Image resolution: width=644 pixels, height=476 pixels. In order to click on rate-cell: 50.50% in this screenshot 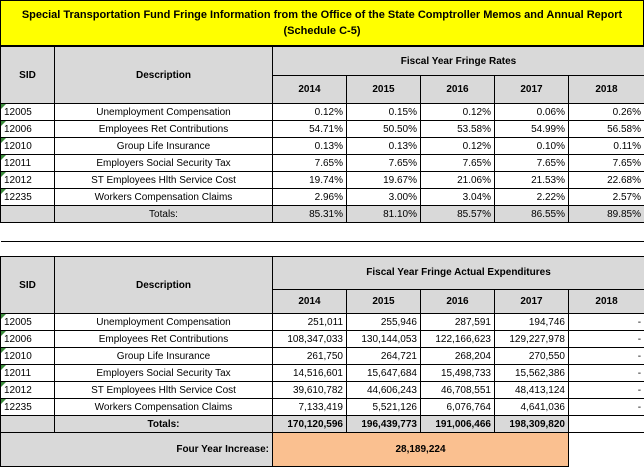, I will do `click(383, 129)`.